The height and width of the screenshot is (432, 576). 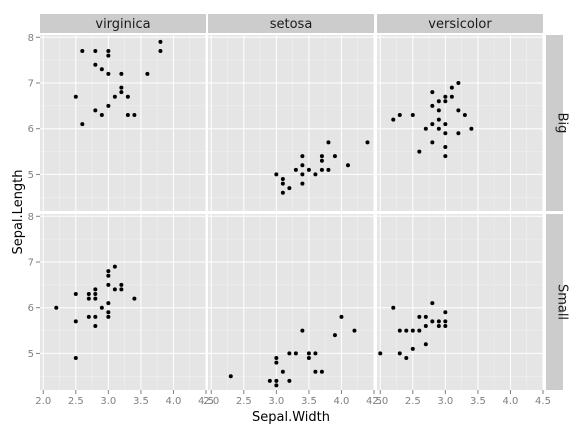 What do you see at coordinates (291, 24) in the screenshot?
I see `strip-label-setosa: setosa` at bounding box center [291, 24].